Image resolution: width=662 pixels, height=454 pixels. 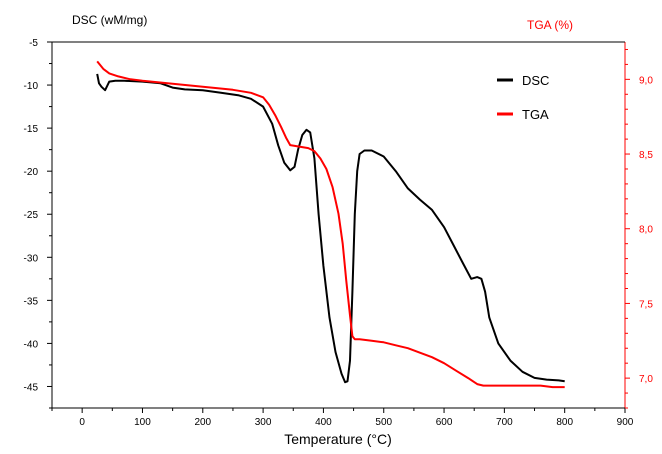 I want to click on legend-label-tga: TGA, so click(x=535, y=114).